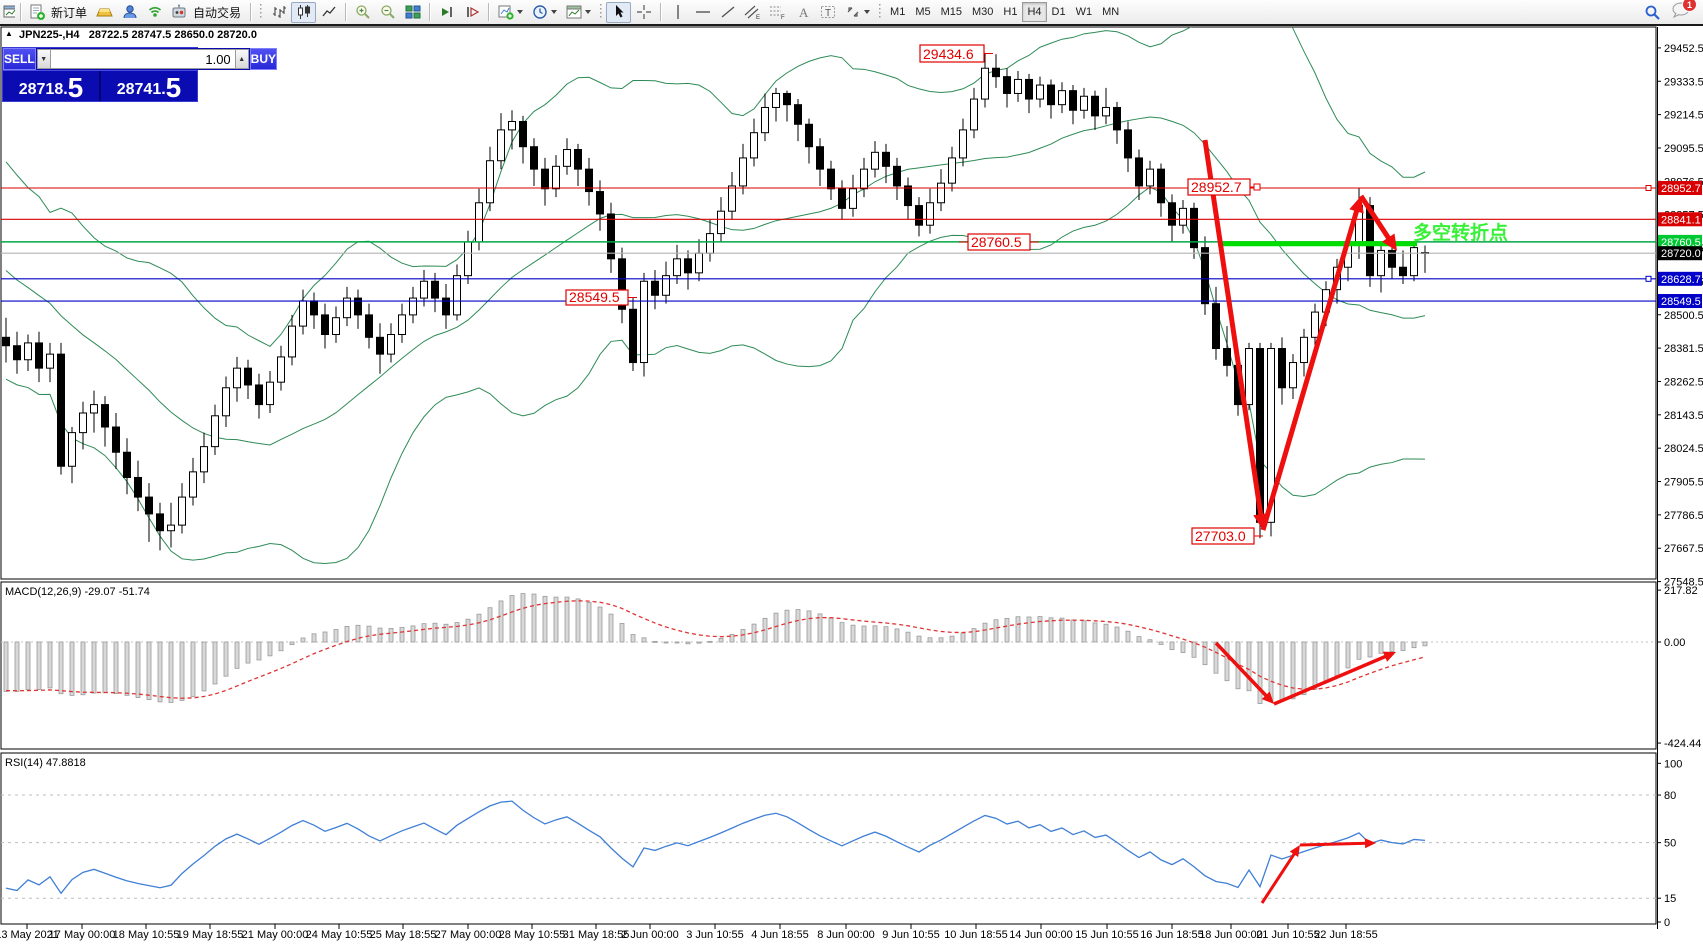 This screenshot has height=944, width=1703. What do you see at coordinates (802, 12) in the screenshot?
I see `text-tool-button: A` at bounding box center [802, 12].